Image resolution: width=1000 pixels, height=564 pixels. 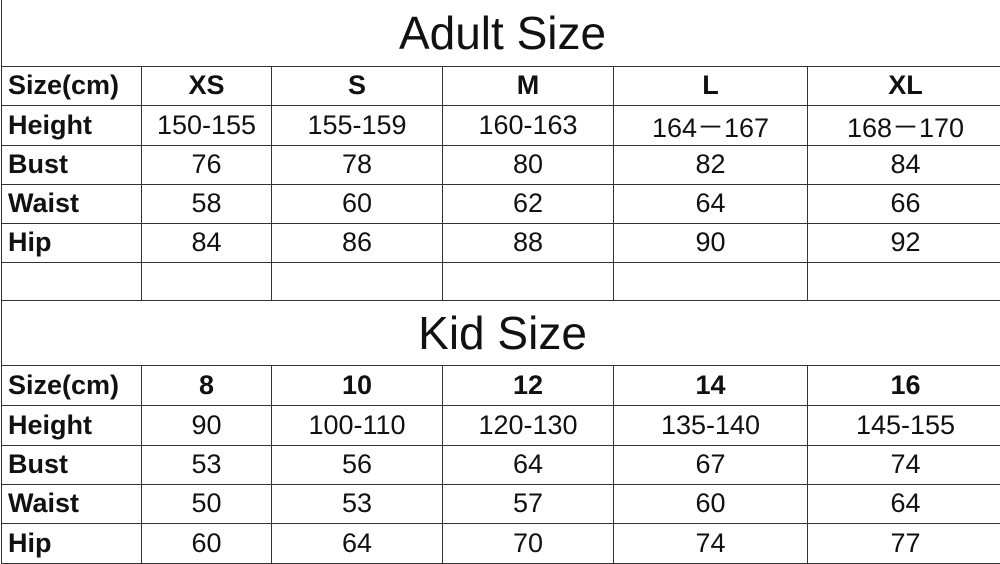 I want to click on size-cell: 10, so click(x=357, y=385).